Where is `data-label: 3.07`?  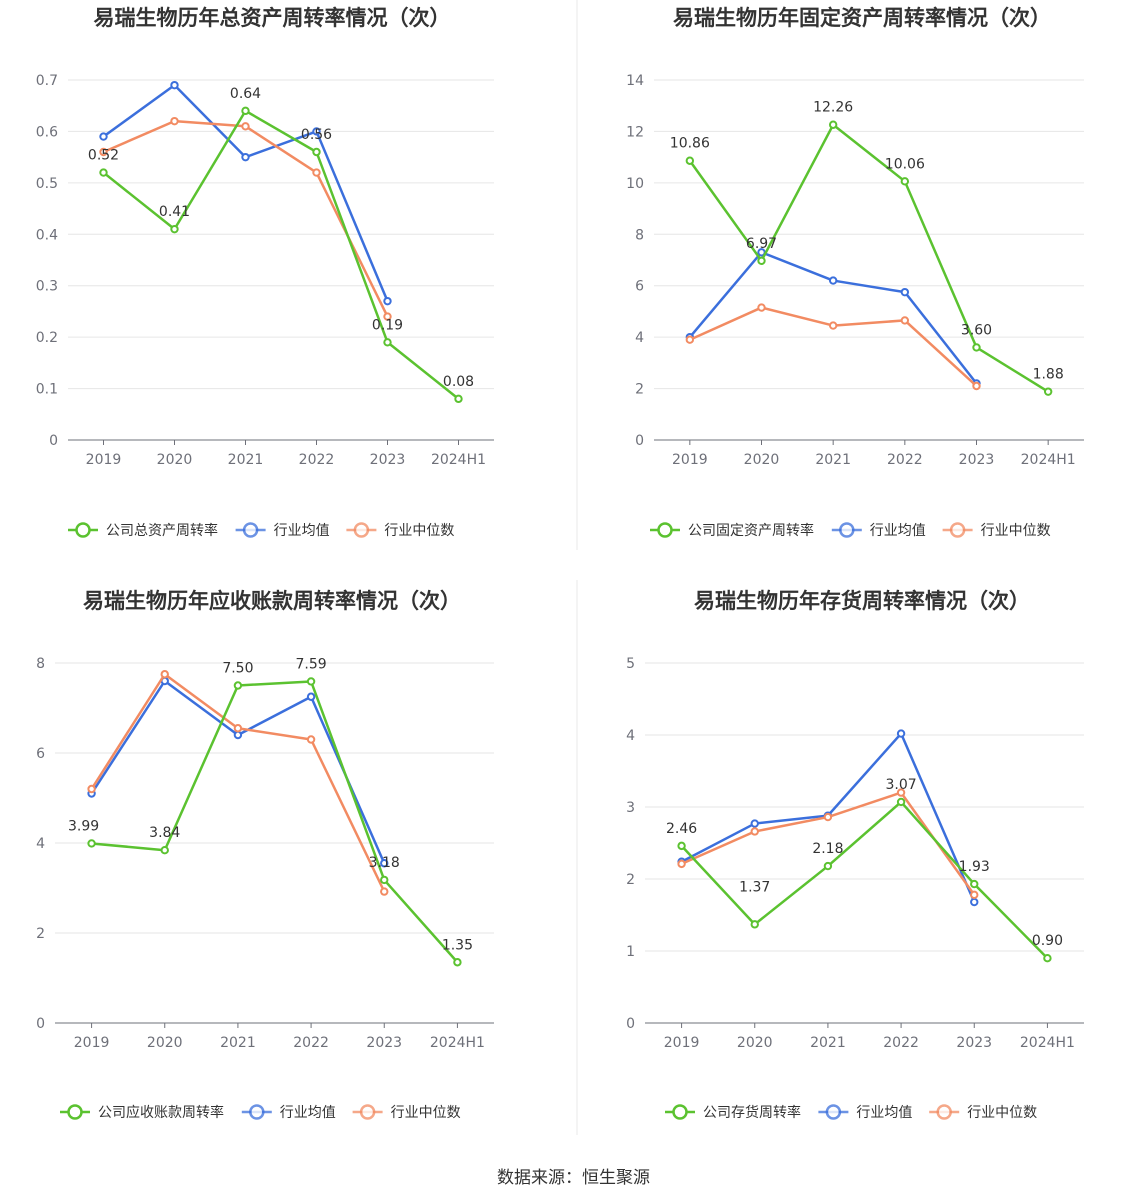 data-label: 3.07 is located at coordinates (900, 785).